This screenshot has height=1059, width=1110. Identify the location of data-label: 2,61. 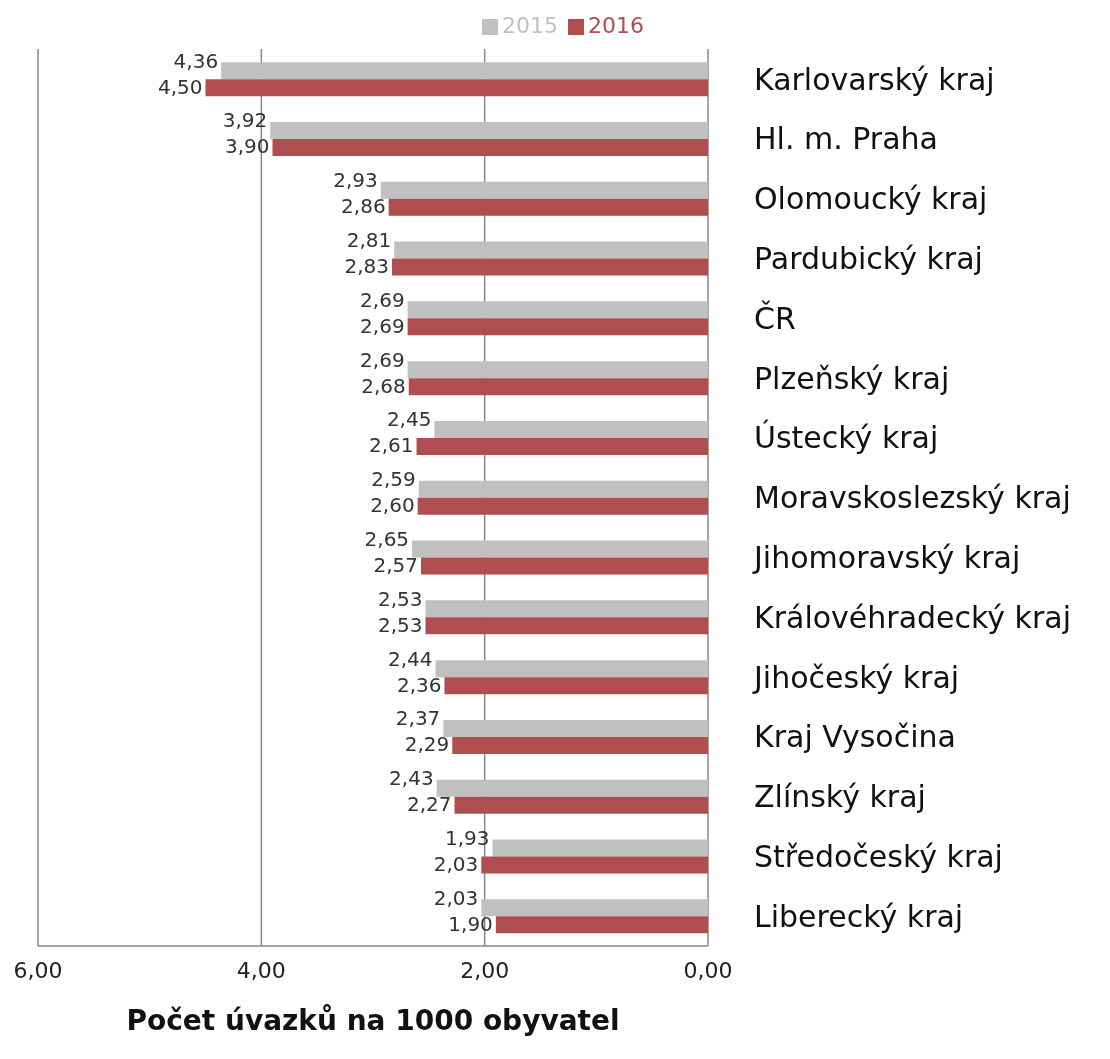
(391, 445).